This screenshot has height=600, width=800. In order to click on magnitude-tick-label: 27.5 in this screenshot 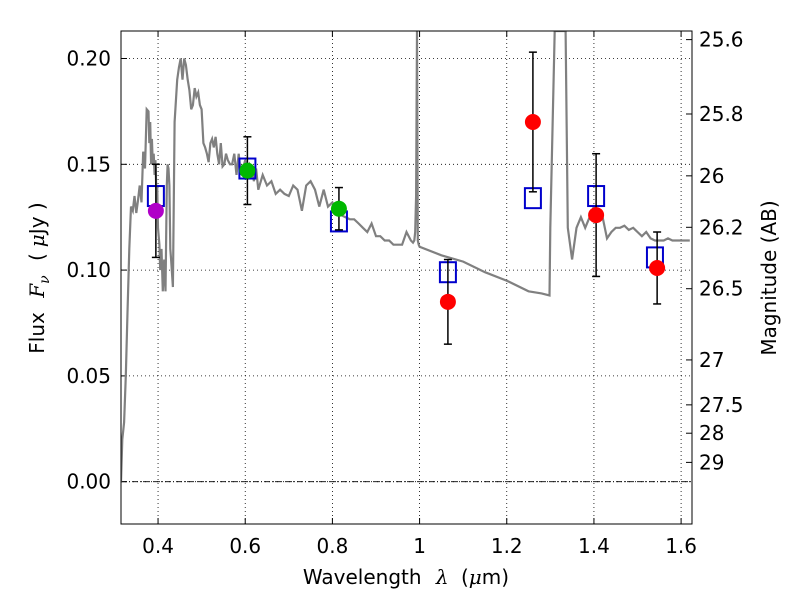, I will do `click(721, 405)`.